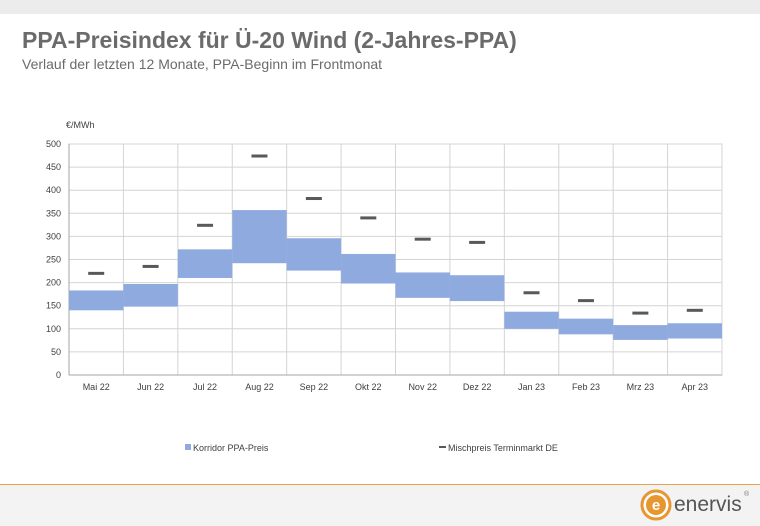 The image size is (760, 526). I want to click on y-tick-label: 300, so click(53, 236).